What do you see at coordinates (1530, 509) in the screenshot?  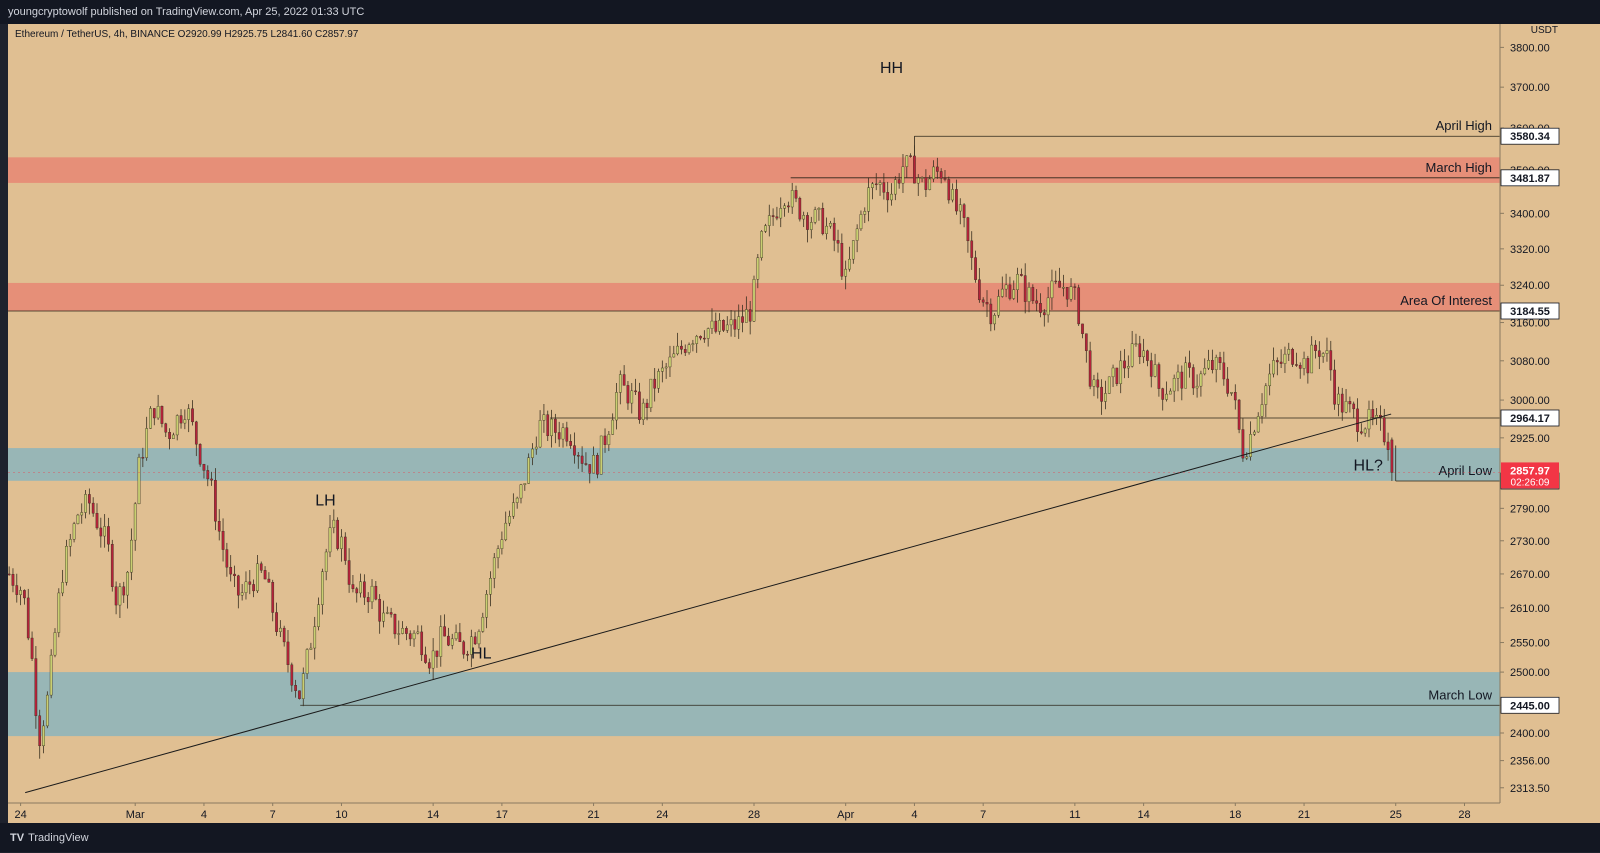 I see `y-tick-label: 2790.00` at bounding box center [1530, 509].